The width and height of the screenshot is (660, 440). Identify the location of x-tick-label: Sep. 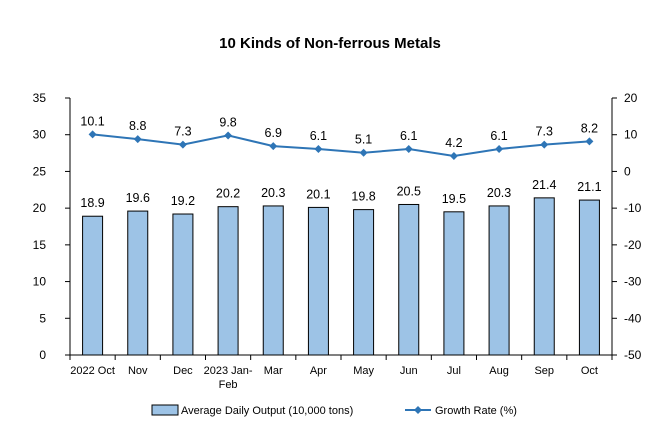
(544, 371).